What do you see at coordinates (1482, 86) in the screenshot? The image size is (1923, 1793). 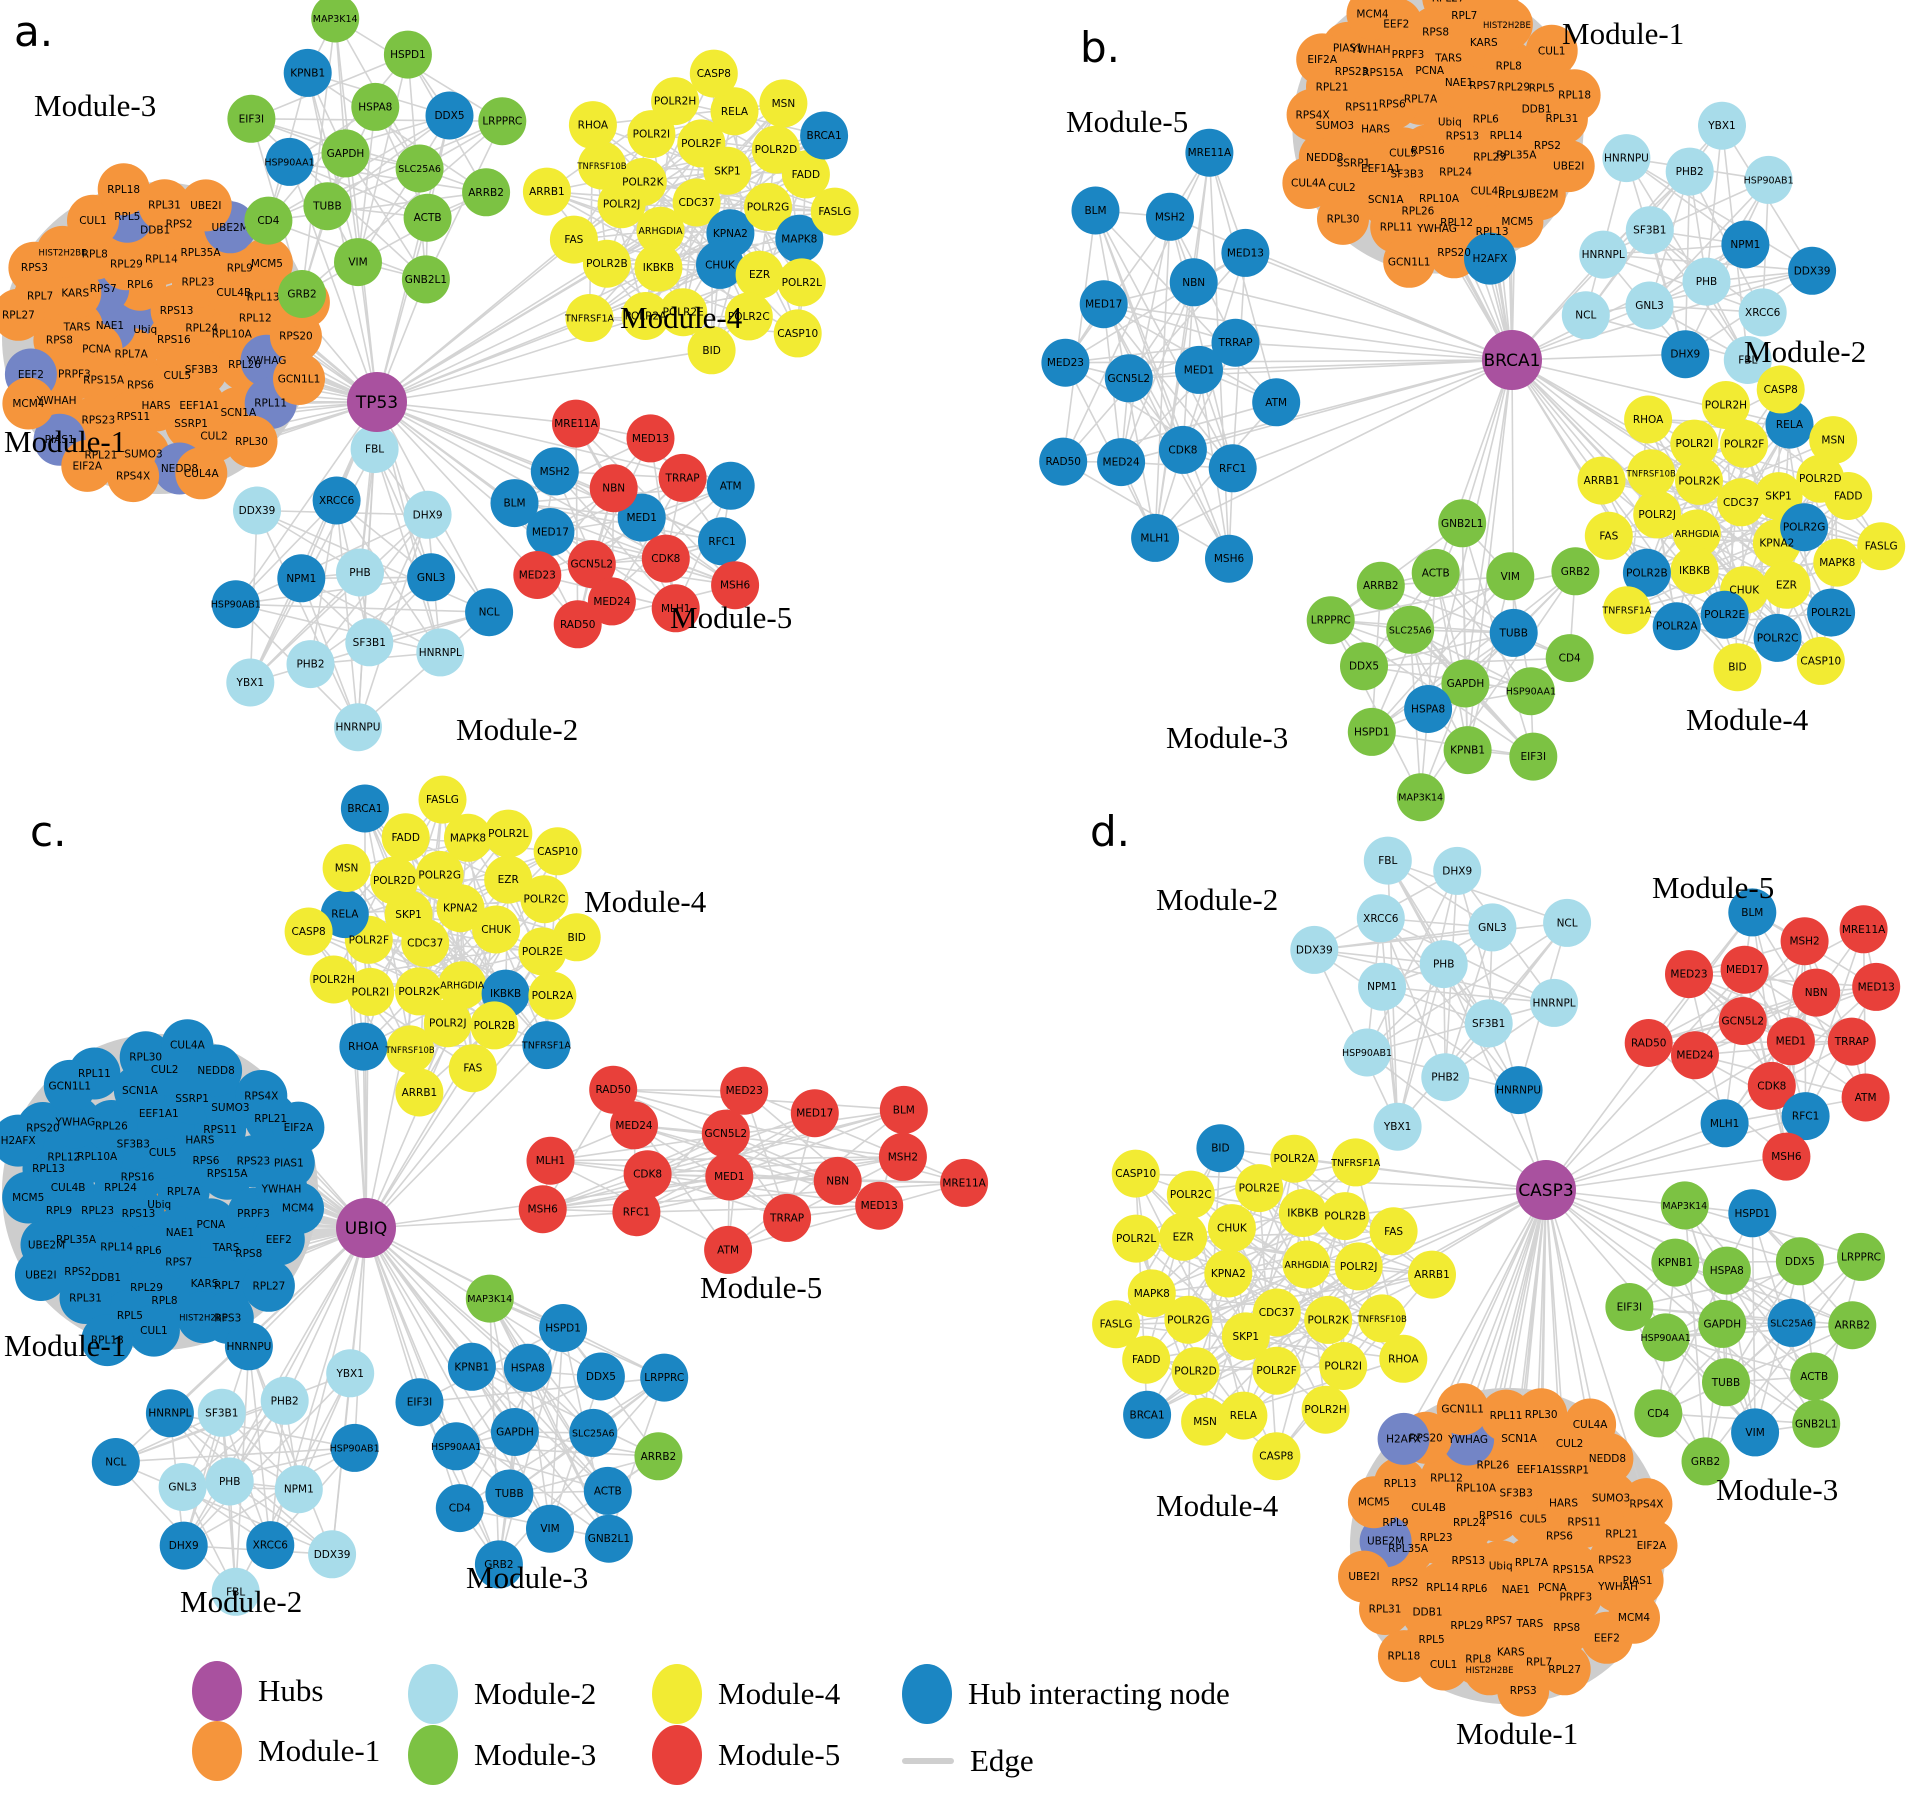 I see `node-label-RPS7: RPS7` at bounding box center [1482, 86].